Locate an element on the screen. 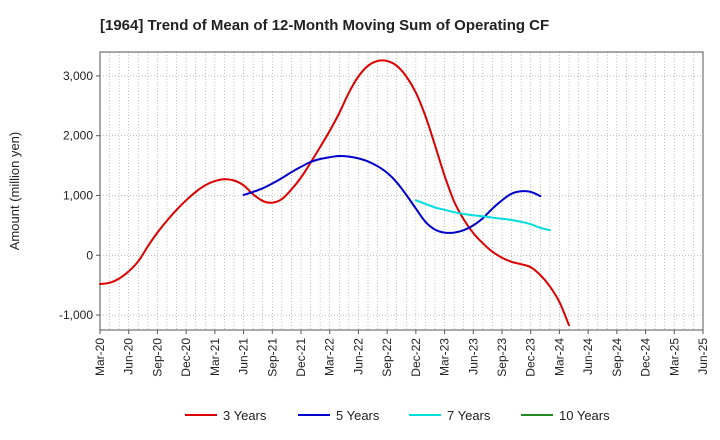 The height and width of the screenshot is (440, 720). x-tick-label: Dec-22 is located at coordinates (416, 357).